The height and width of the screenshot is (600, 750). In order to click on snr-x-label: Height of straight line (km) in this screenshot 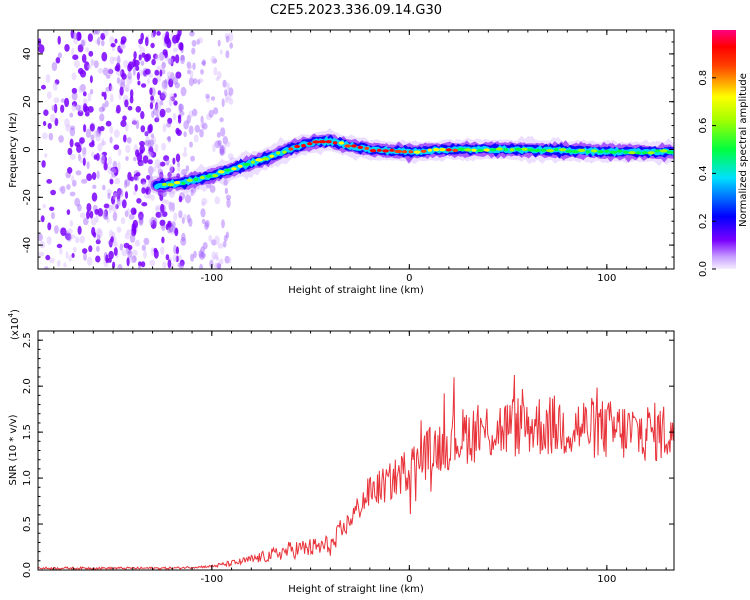, I will do `click(356, 589)`.